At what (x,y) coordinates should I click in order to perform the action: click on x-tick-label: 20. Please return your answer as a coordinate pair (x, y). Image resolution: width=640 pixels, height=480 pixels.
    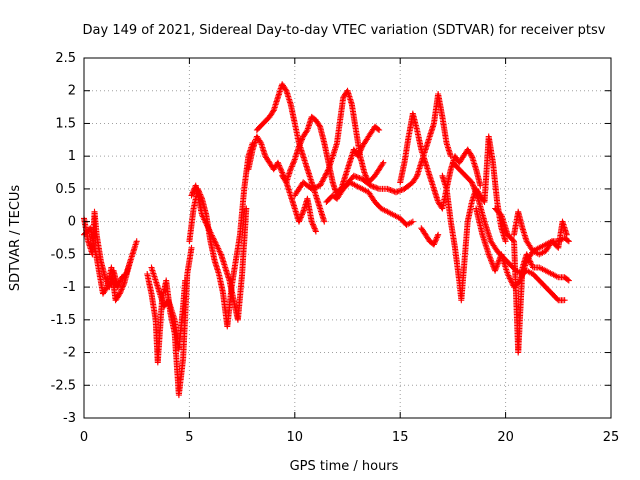
    Looking at the image, I should click on (505, 437).